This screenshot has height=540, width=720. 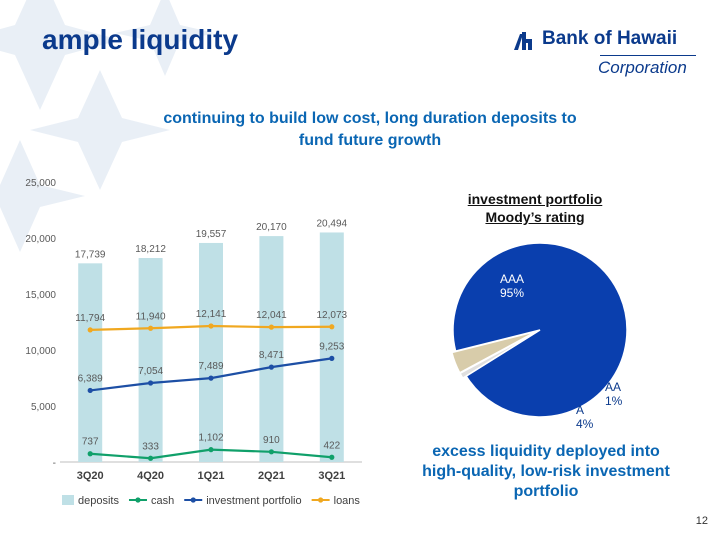 What do you see at coordinates (585, 424) in the screenshot?
I see `pie-label-value: 4%` at bounding box center [585, 424].